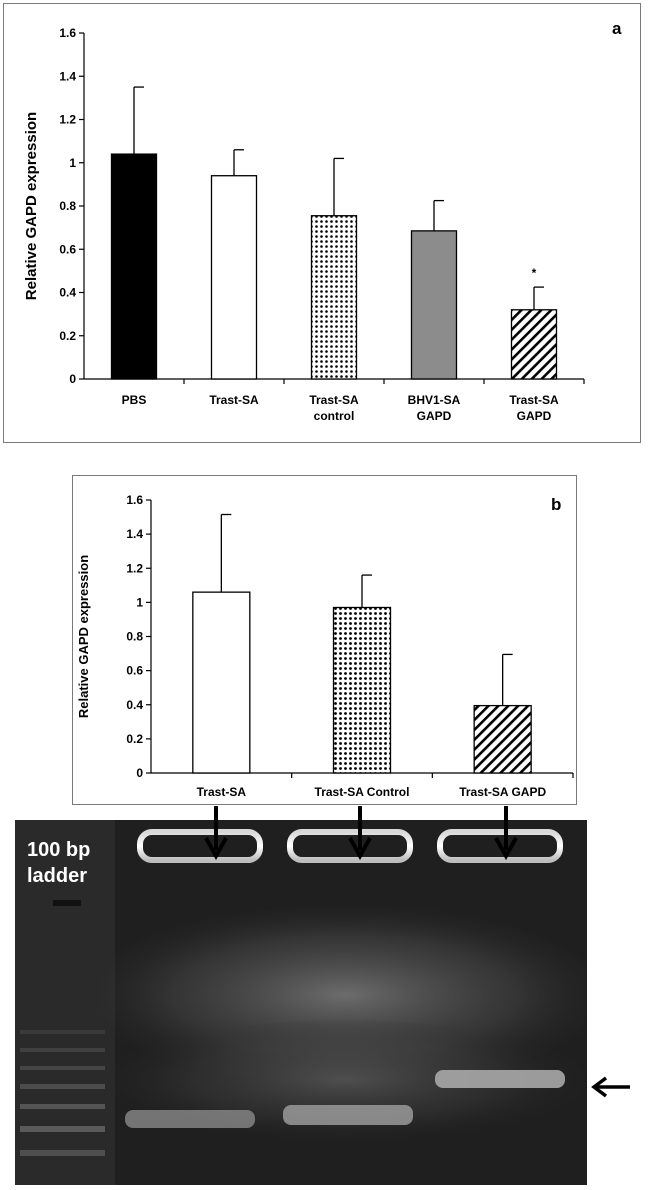 The image size is (650, 1190). I want to click on x-category-label: Trast-SA Control, so click(362, 792).